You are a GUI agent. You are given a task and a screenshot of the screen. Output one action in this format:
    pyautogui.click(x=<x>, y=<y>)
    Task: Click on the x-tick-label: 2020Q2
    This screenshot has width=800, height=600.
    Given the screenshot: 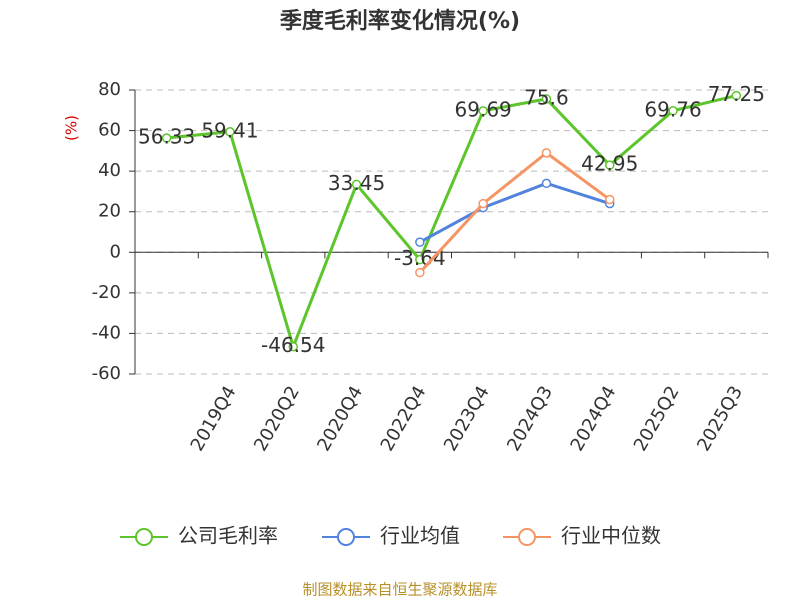 What is the action you would take?
    pyautogui.click(x=277, y=419)
    